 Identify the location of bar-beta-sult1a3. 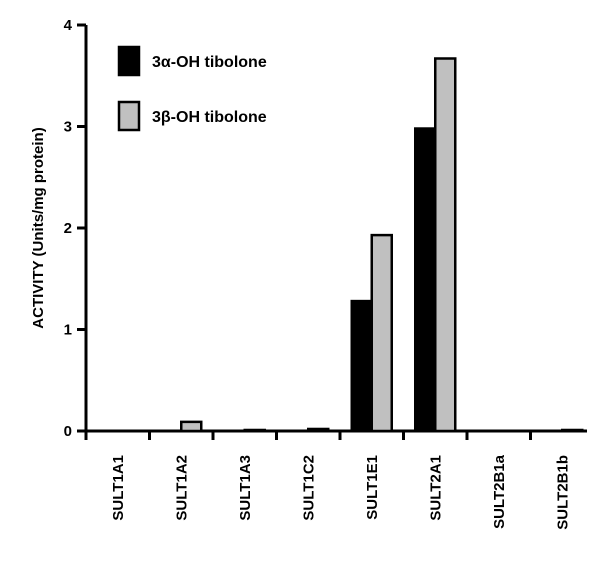
(254, 430).